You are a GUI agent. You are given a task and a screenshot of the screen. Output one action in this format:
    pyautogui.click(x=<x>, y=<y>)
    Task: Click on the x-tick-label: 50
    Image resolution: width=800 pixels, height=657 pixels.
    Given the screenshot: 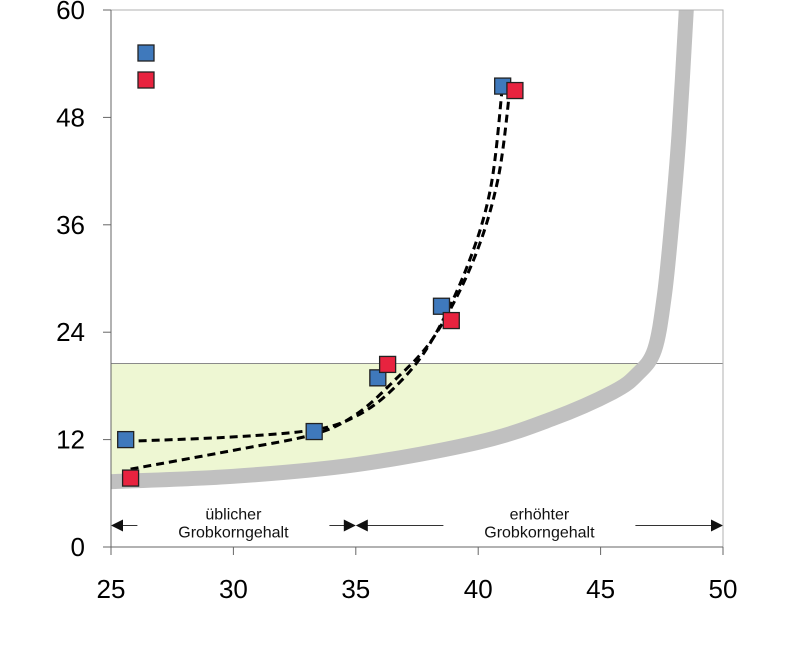 What is the action you would take?
    pyautogui.click(x=723, y=589)
    